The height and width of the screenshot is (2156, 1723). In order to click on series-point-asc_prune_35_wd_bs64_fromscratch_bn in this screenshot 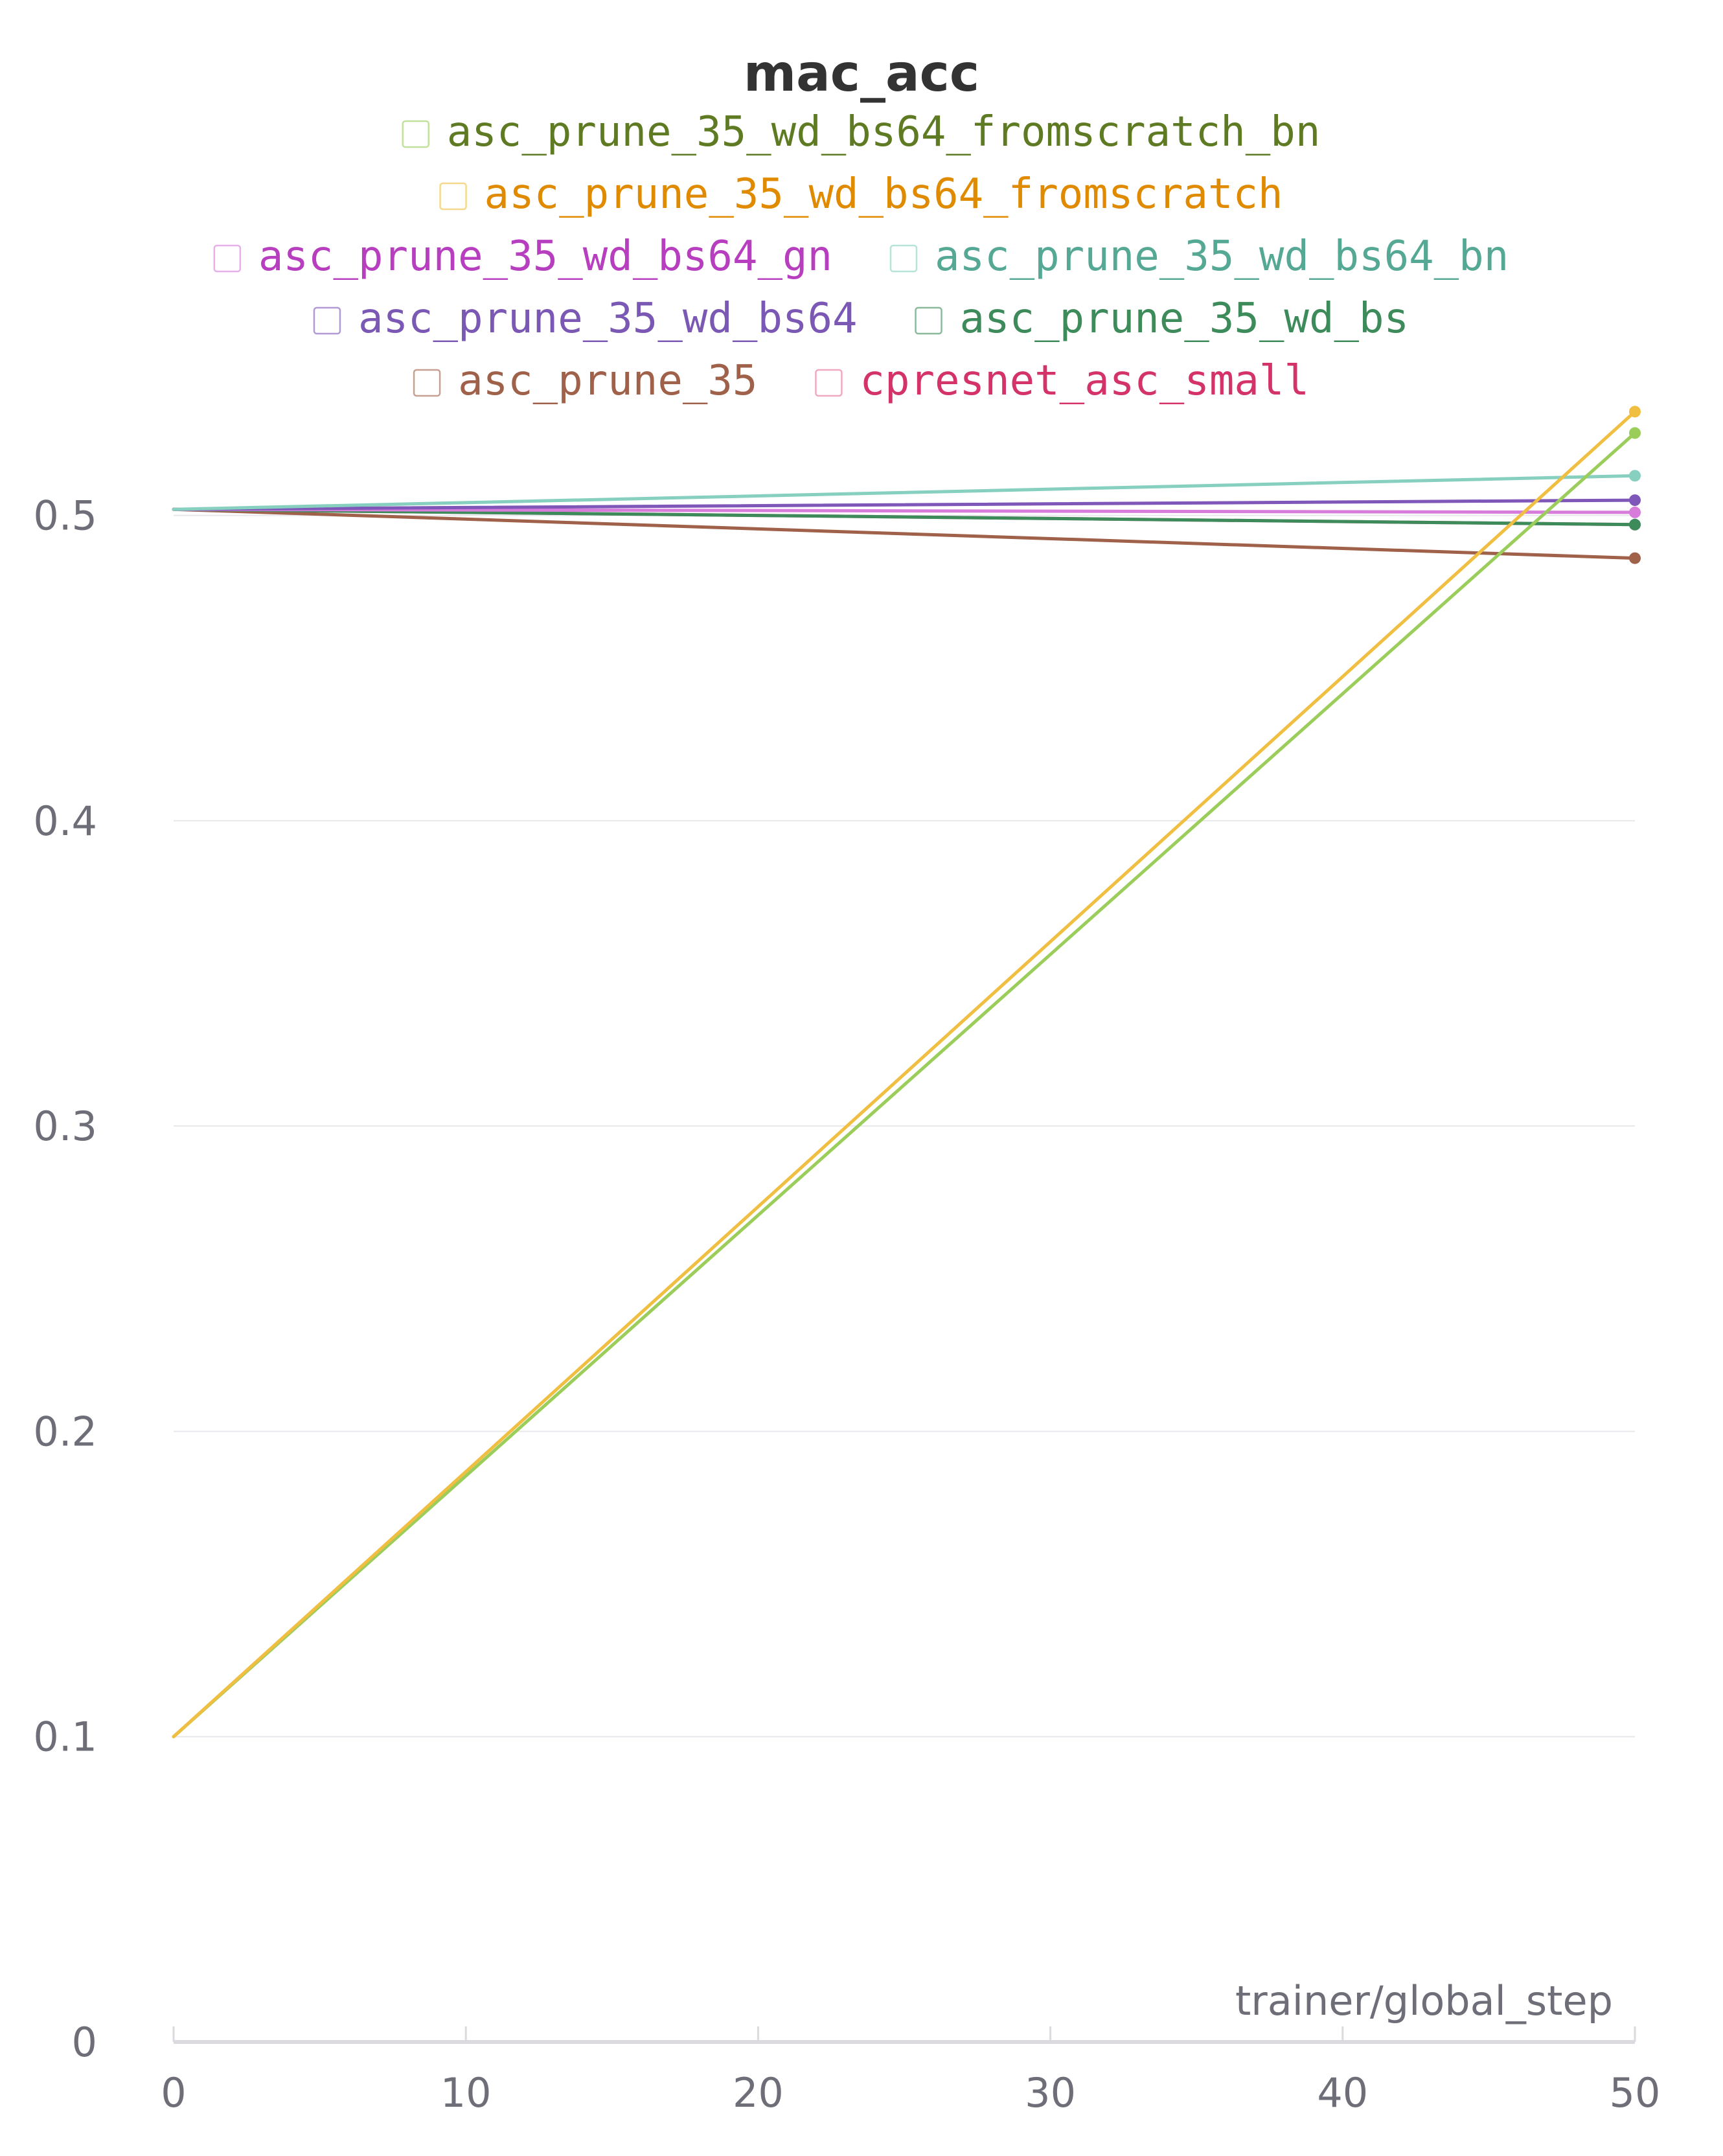, I will do `click(1635, 433)`.